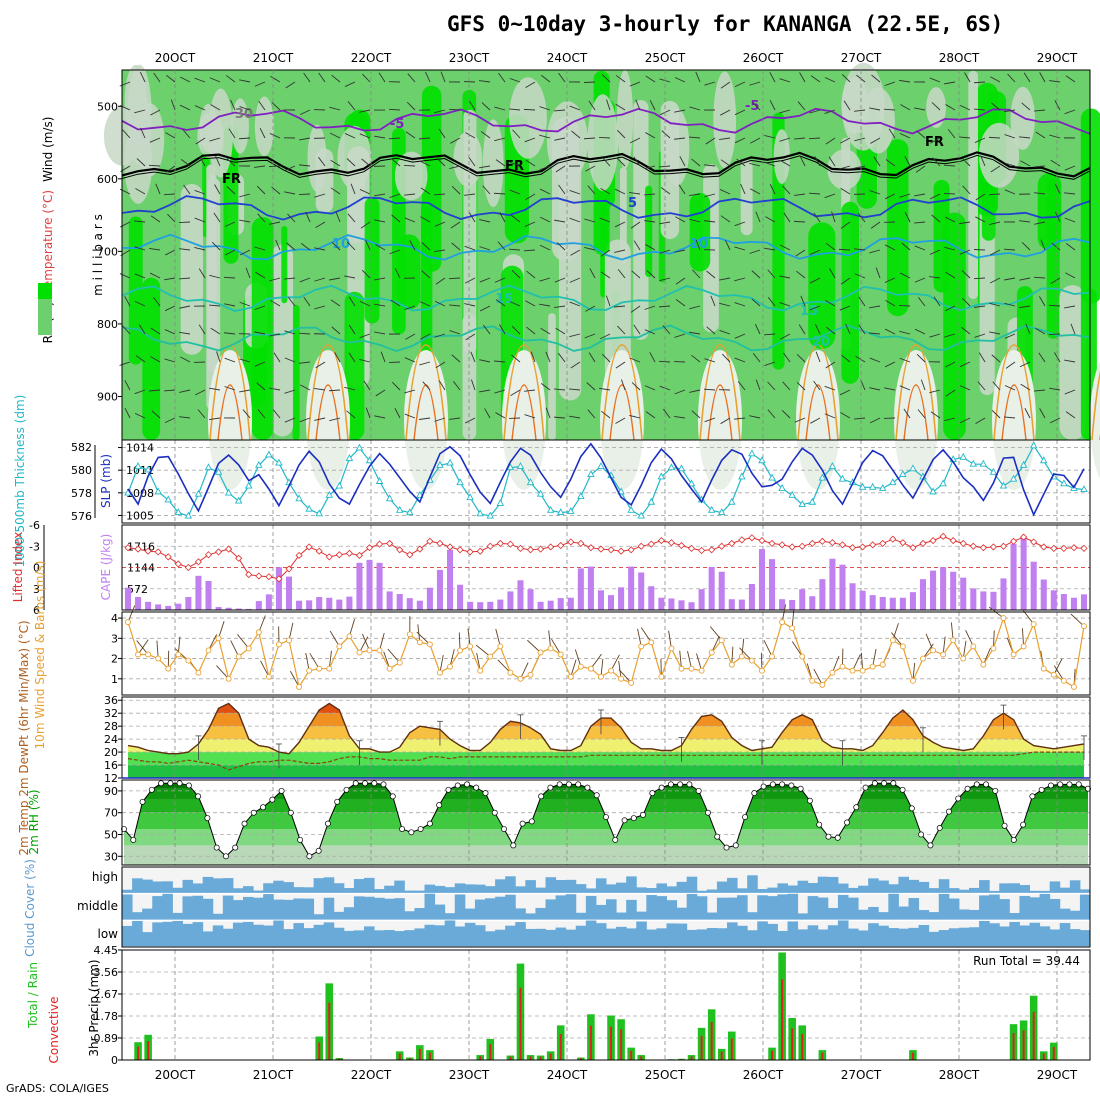 This screenshot has width=1100, height=1100. What do you see at coordinates (230, 420) in the screenshot?
I see `boundary-layer-plume` at bounding box center [230, 420].